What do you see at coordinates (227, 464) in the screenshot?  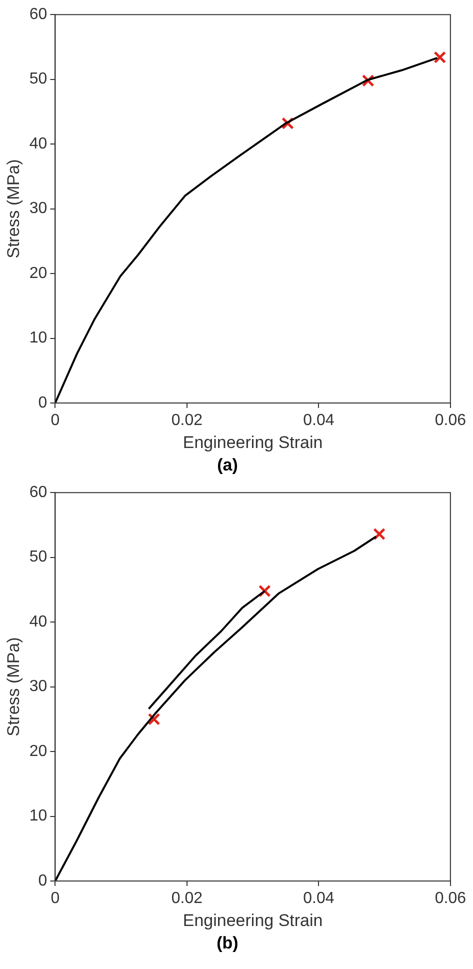 I see `text: (a)` at bounding box center [227, 464].